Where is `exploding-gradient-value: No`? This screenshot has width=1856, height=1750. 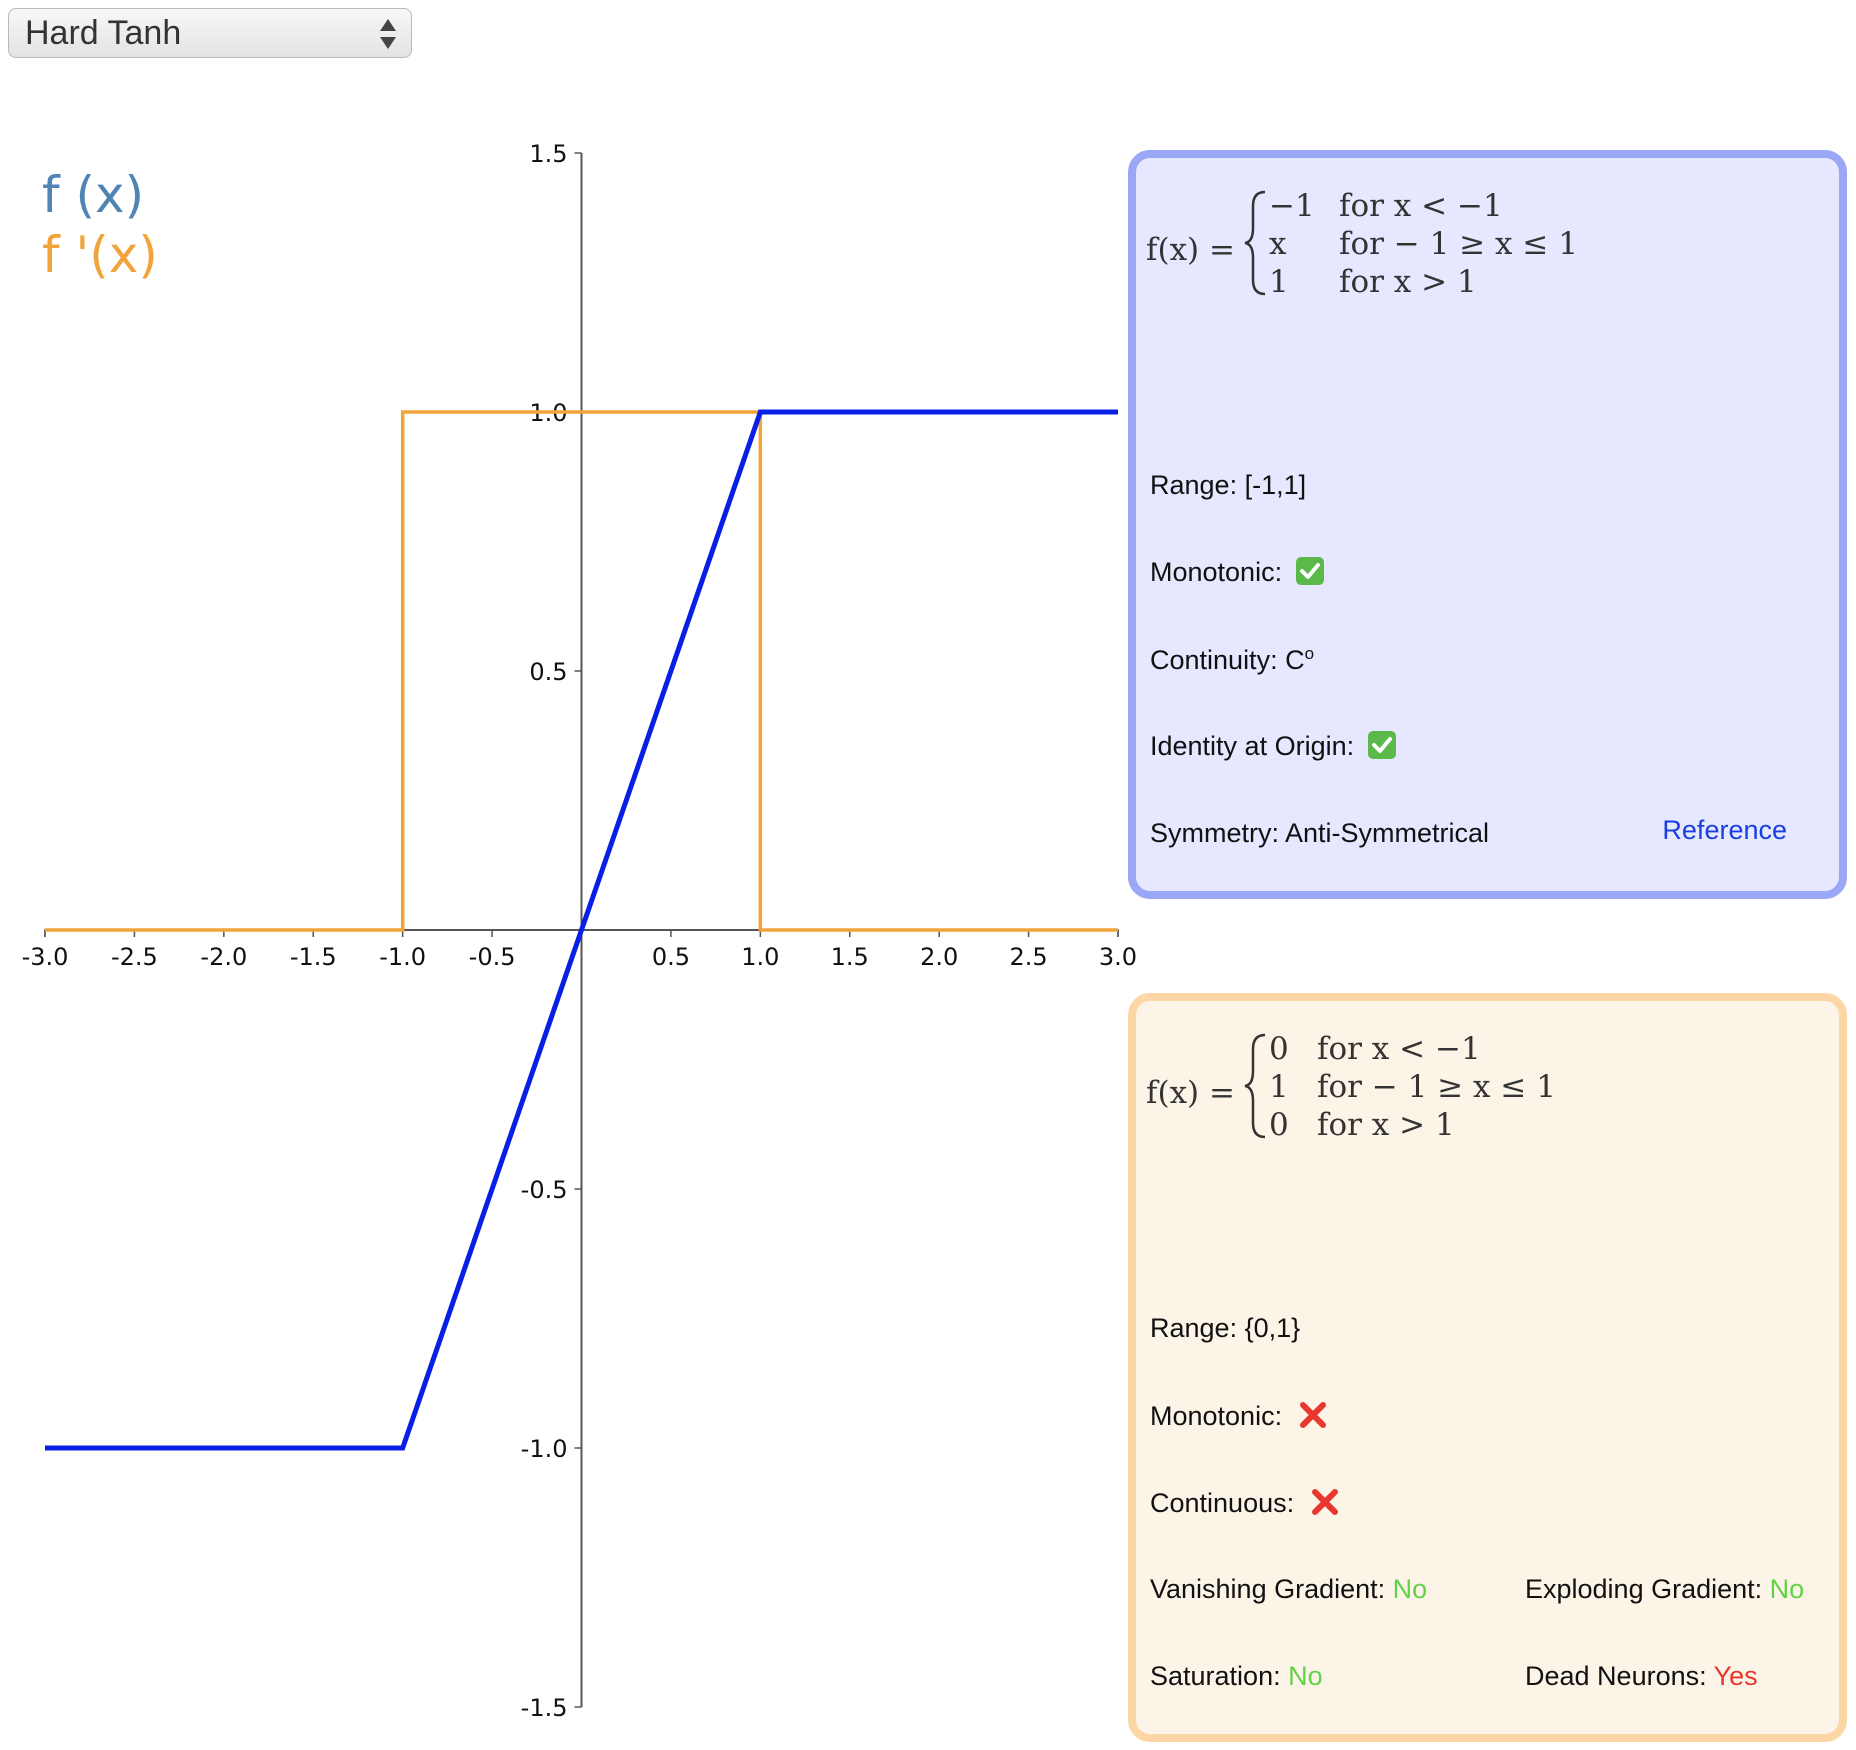 exploding-gradient-value: No is located at coordinates (1787, 1589).